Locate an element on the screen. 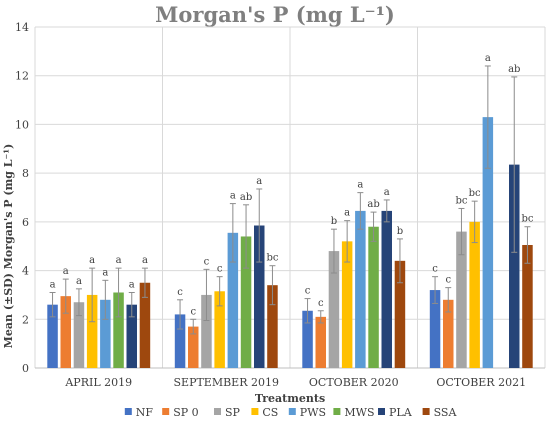 This screenshot has width=550, height=424. x-tick-label: SEPTEMBER 2019 is located at coordinates (226, 382).